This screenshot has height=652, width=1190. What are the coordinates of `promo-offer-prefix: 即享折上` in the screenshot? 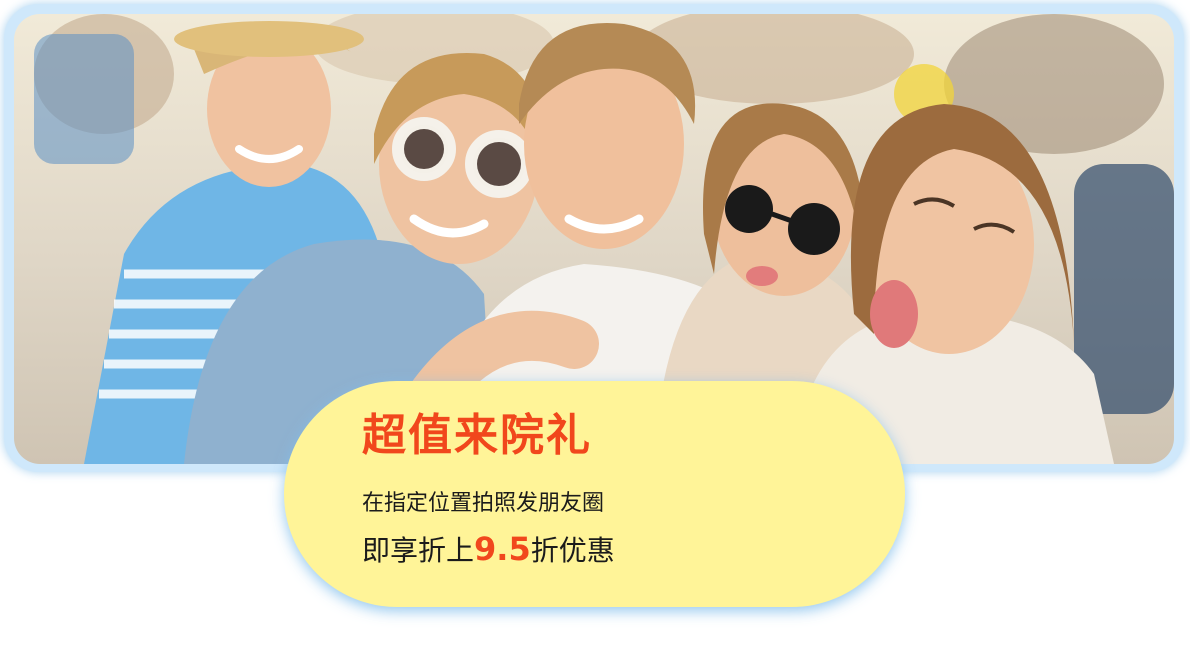 It's located at (418, 550).